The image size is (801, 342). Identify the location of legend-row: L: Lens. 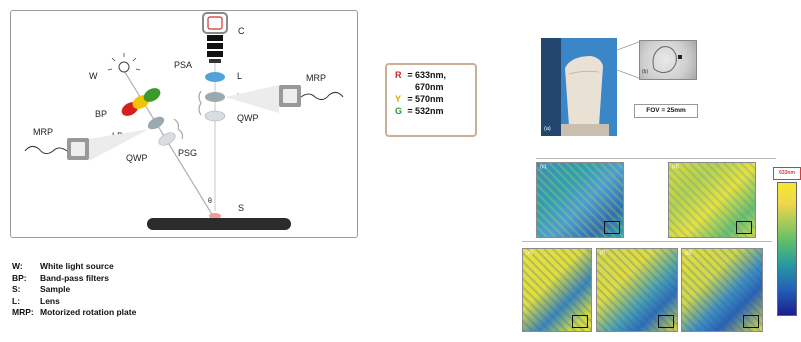
(36, 300).